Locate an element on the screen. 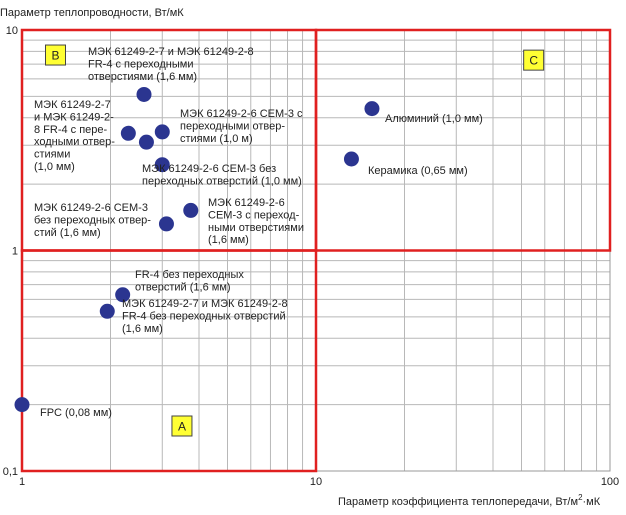  point-label-7-line-2: переходными отвер- is located at coordinates (232, 126).